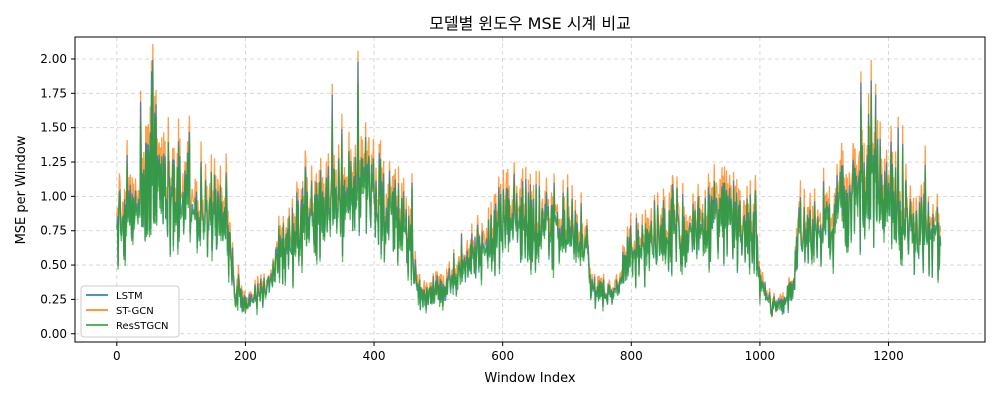 The width and height of the screenshot is (1000, 404). I want to click on y-tick-label: 1.50, so click(53, 128).